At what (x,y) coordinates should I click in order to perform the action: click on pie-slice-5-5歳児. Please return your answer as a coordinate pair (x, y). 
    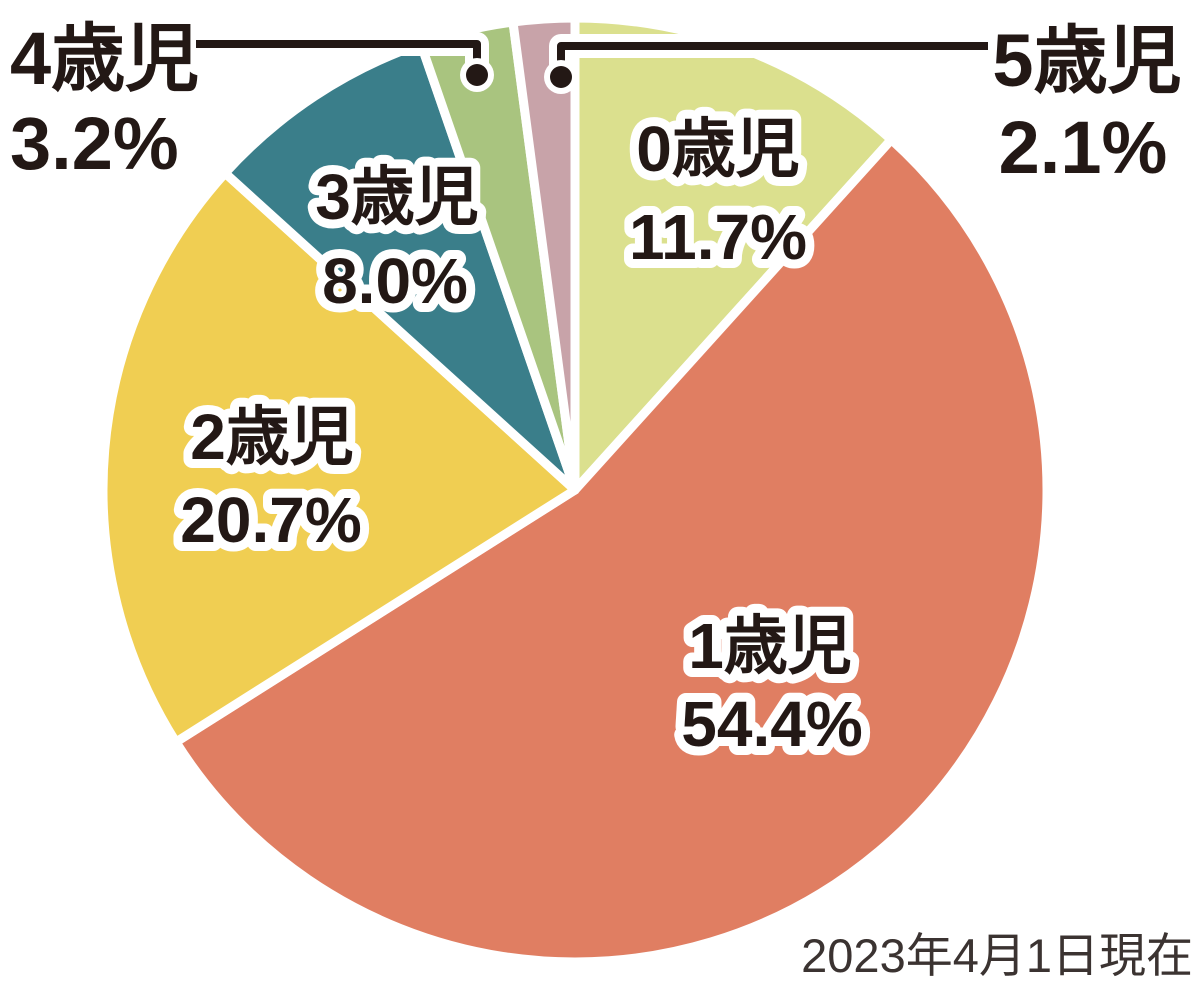
    Looking at the image, I should click on (544, 254).